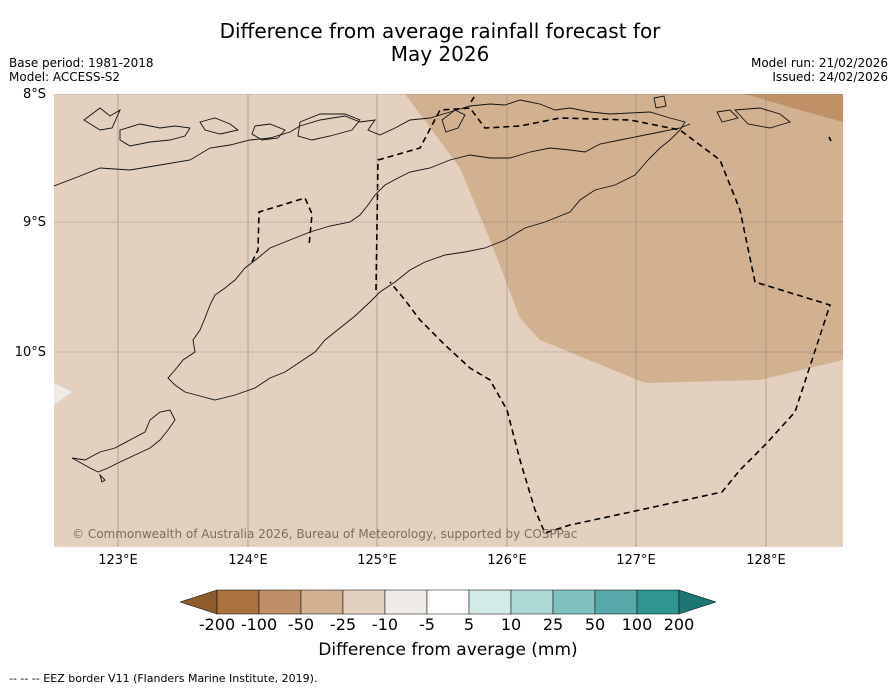 The image size is (896, 690). Describe the element at coordinates (448, 650) in the screenshot. I see `legend-title: Difference from average (mm)` at that location.